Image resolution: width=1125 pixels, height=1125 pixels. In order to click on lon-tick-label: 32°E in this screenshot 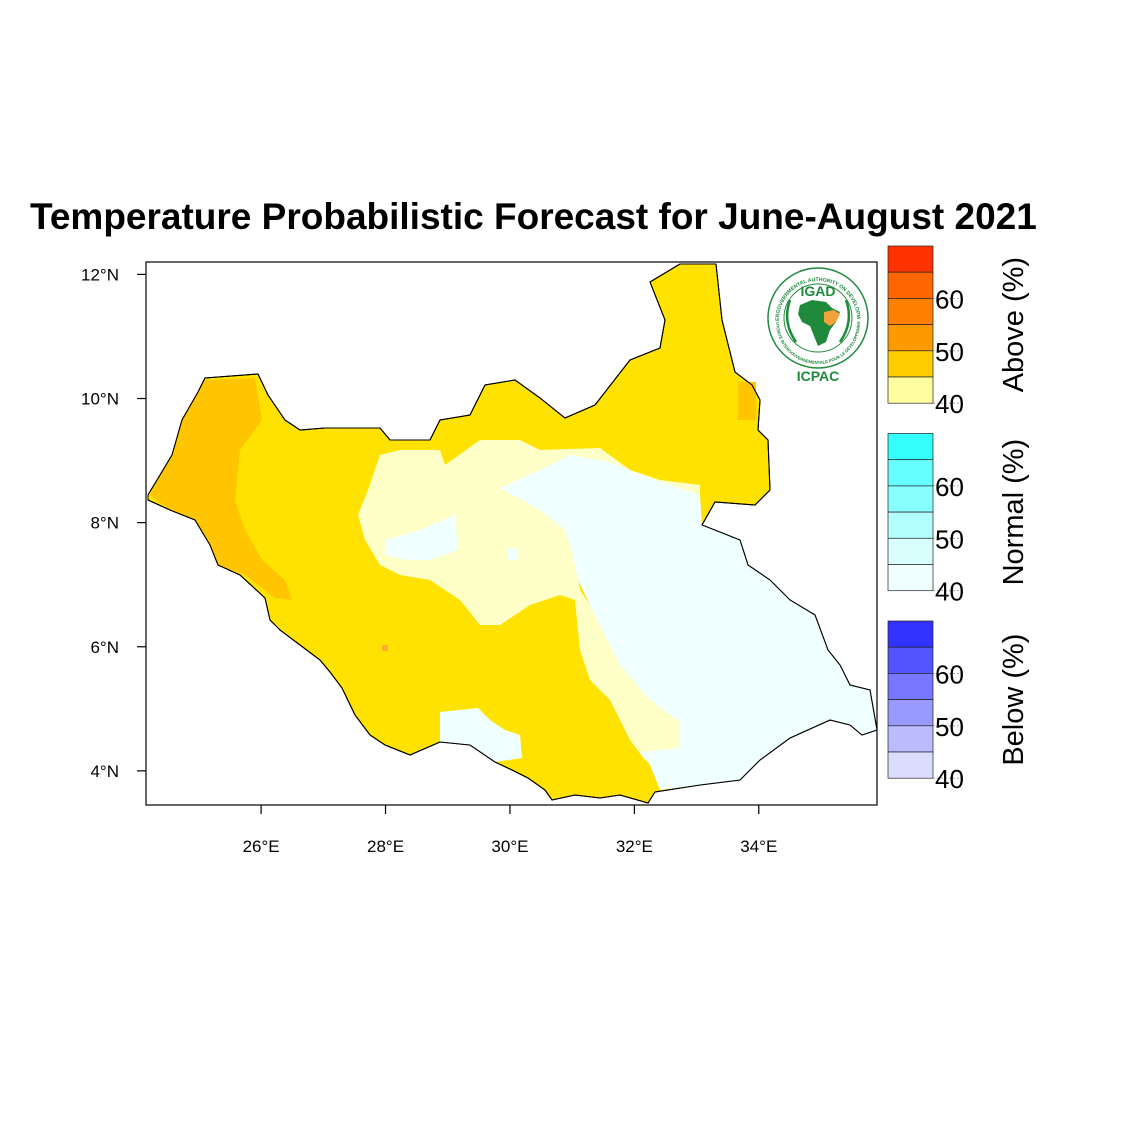, I will do `click(634, 846)`.